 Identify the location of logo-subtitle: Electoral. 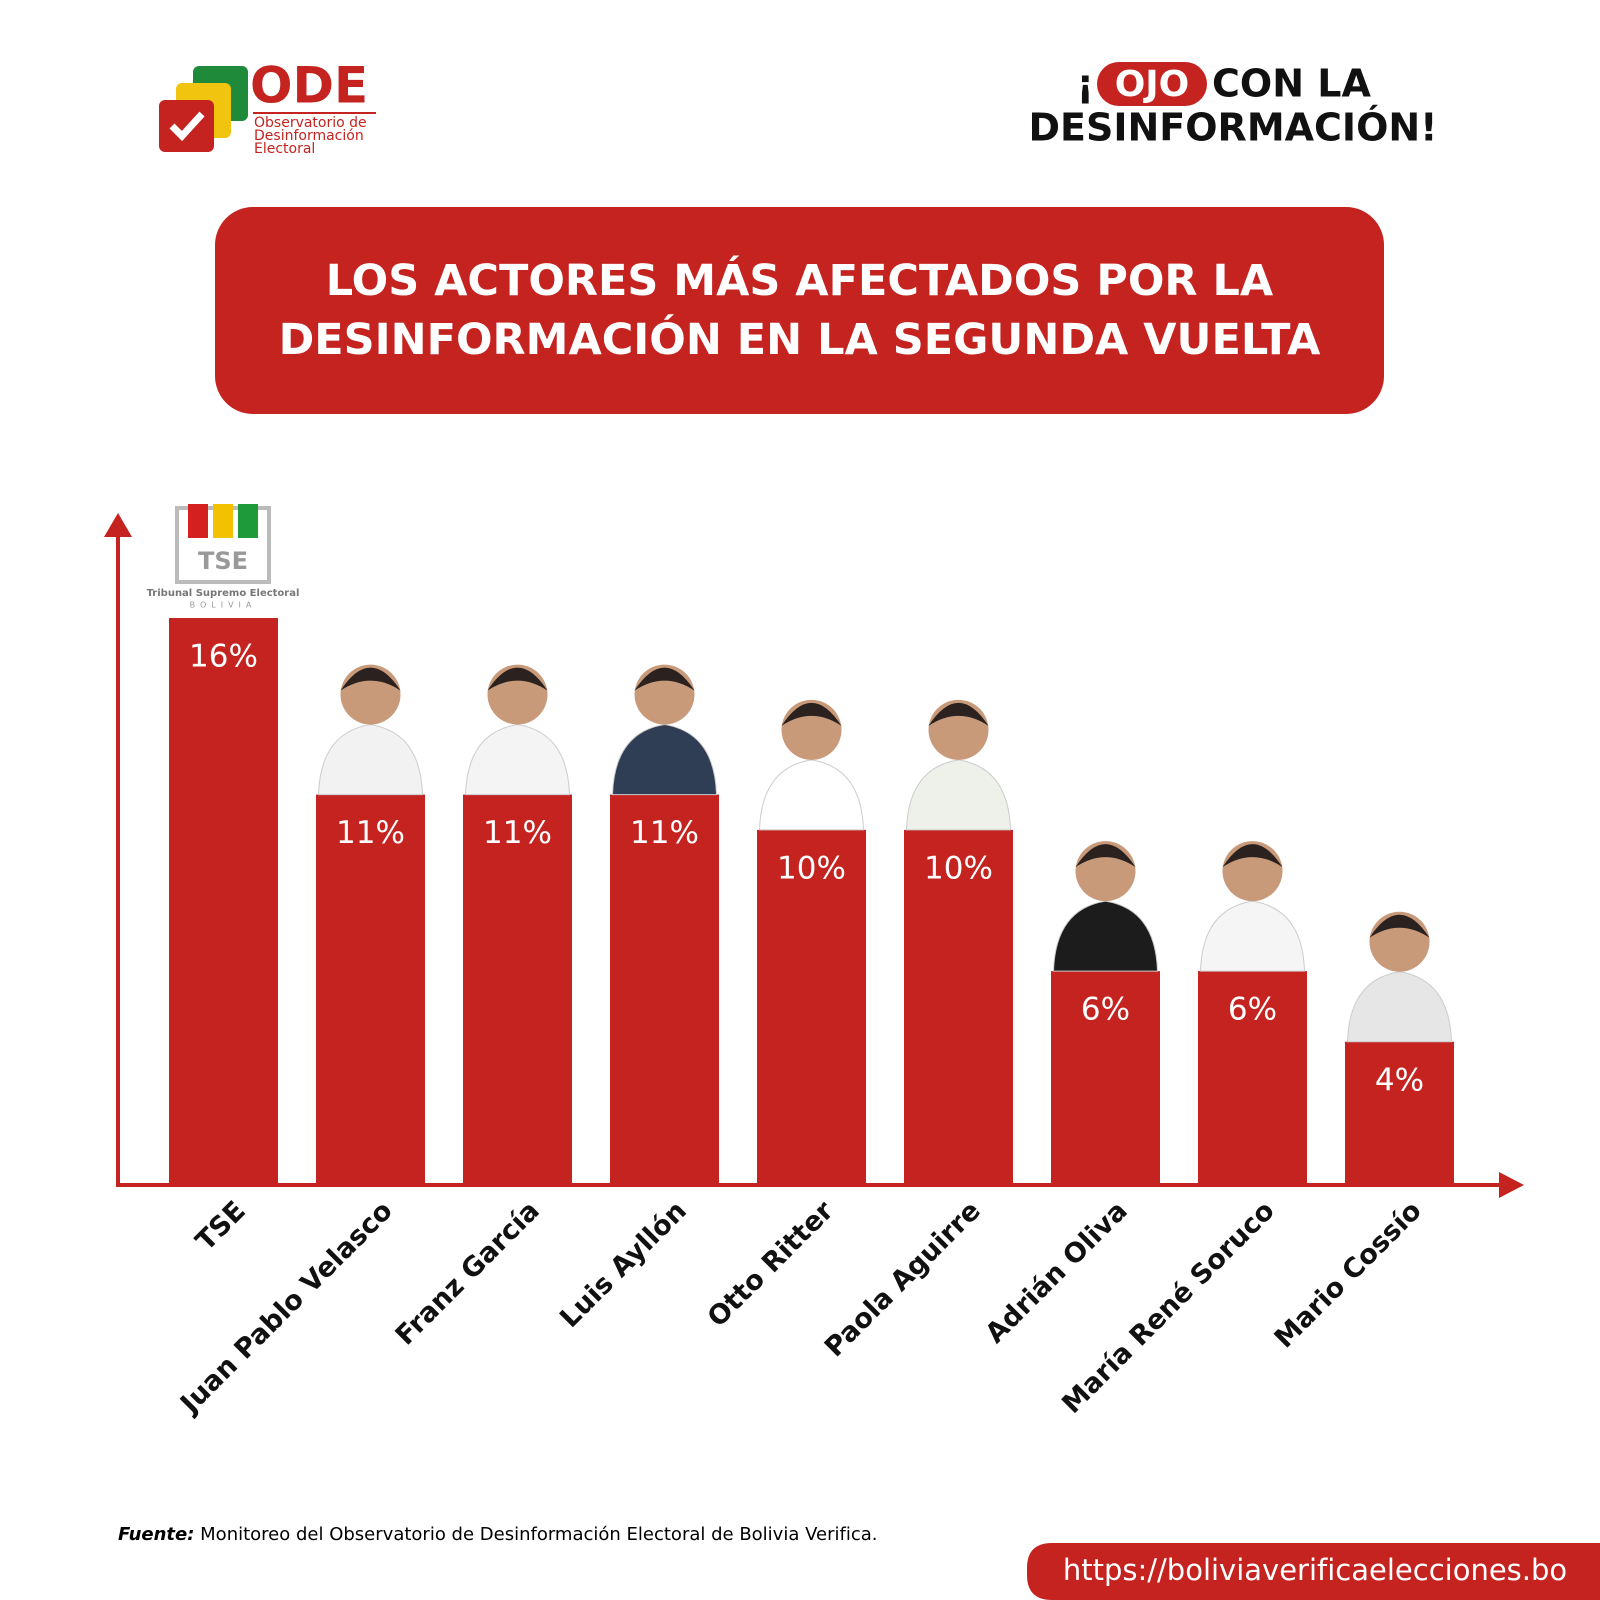
(284, 149).